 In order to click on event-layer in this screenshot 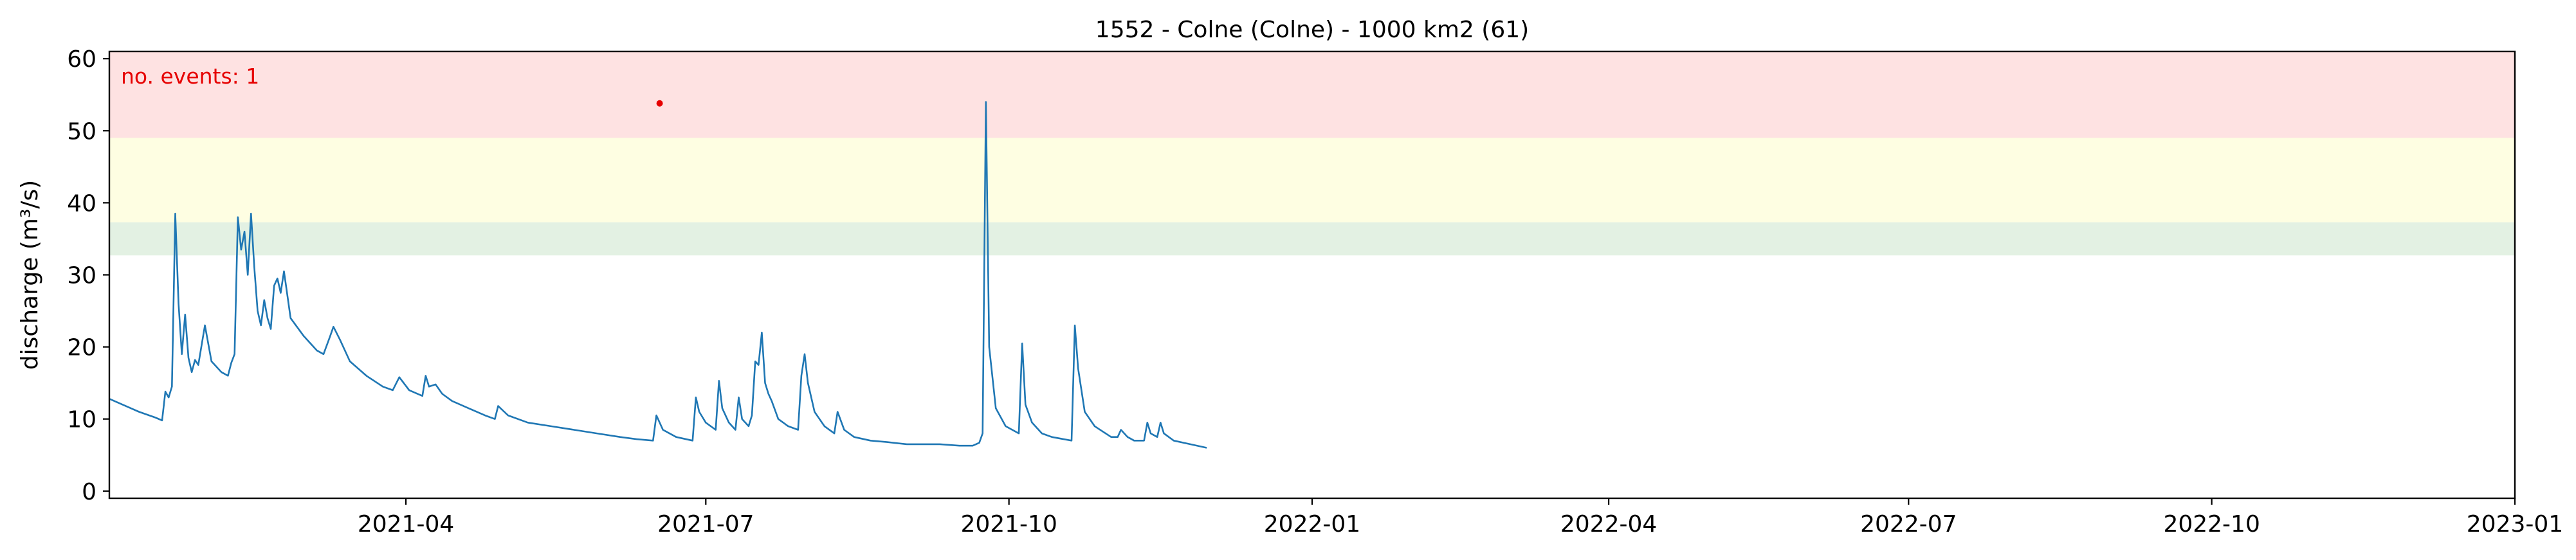, I will do `click(659, 104)`.